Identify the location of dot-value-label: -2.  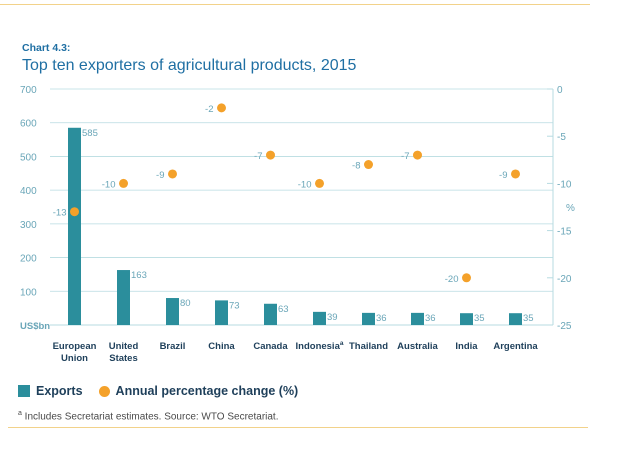
(209, 109).